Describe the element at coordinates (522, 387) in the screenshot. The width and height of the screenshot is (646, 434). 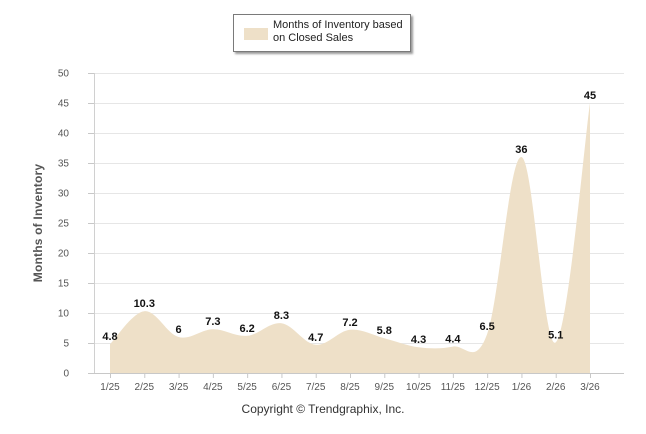
I see `x-tick-label: 1/26` at that location.